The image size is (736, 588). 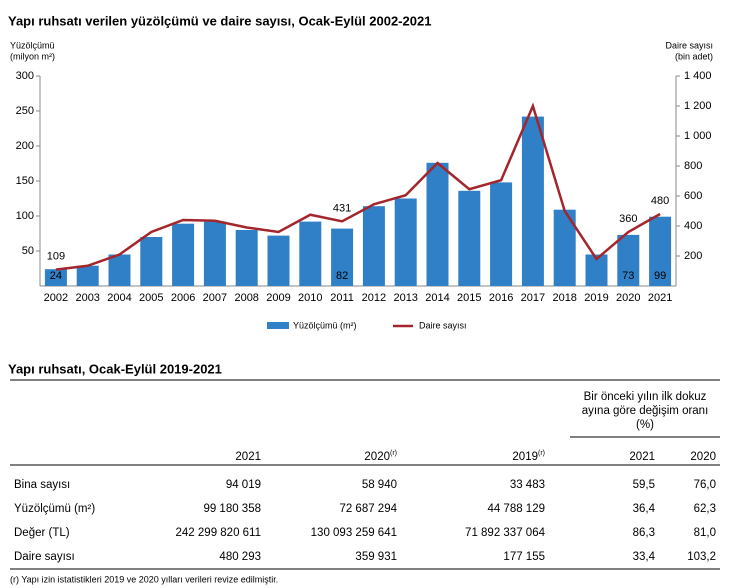 I want to click on y2-tick-label: 600, so click(x=693, y=196).